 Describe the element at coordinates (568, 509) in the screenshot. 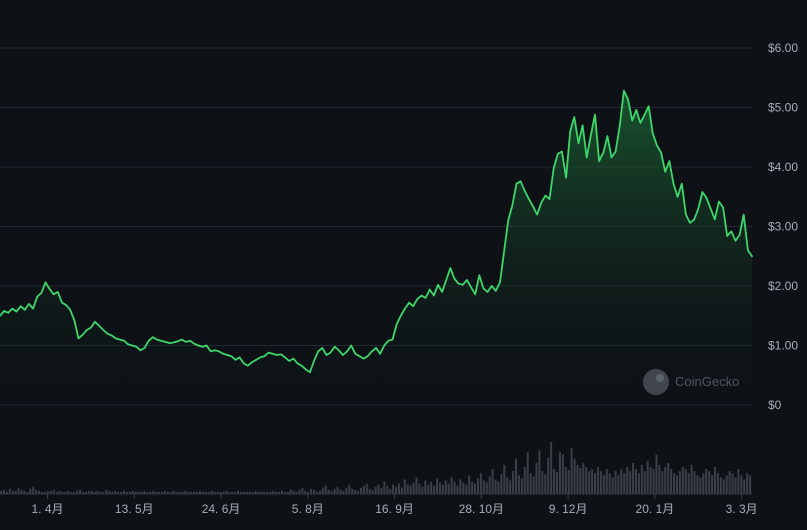

I see `x-tick-label: 9. 12月` at that location.